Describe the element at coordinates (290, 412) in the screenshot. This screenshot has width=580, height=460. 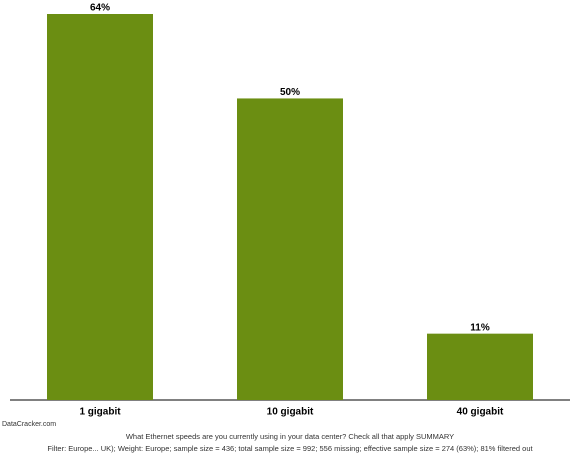
I see `x-tick-label: 10 gigabit` at that location.